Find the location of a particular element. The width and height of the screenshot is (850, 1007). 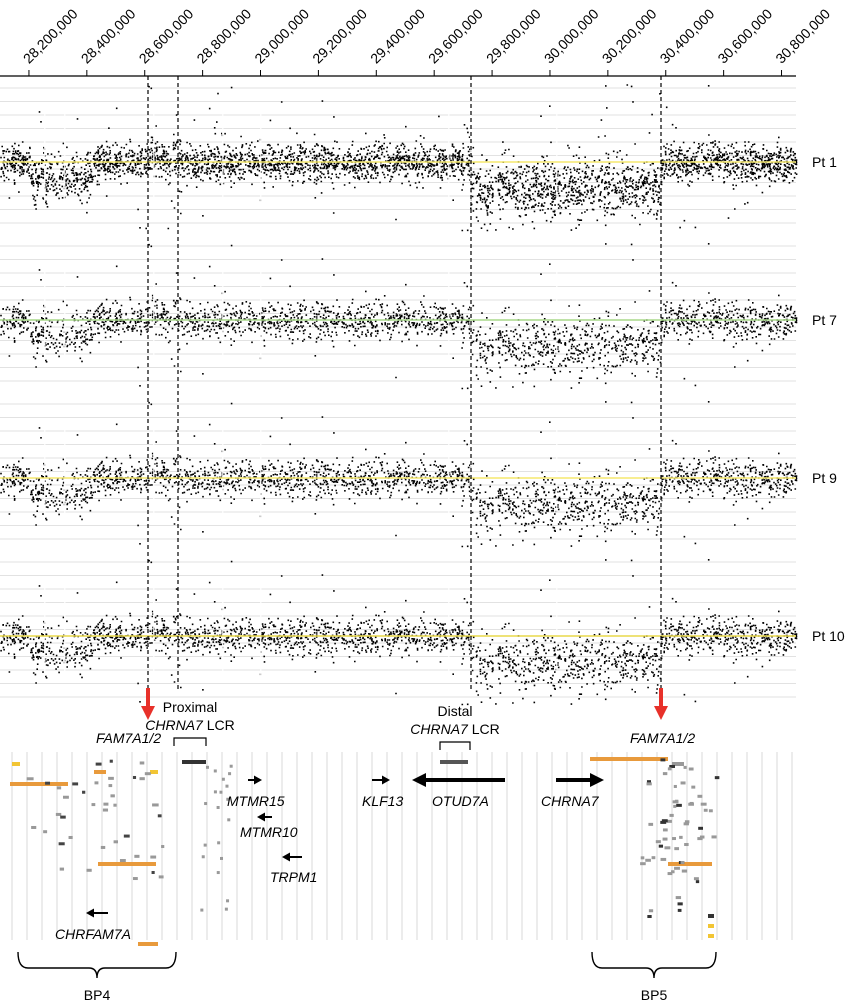

lcr-label-line2-1: CHRNA7 LCR is located at coordinates (454, 729).